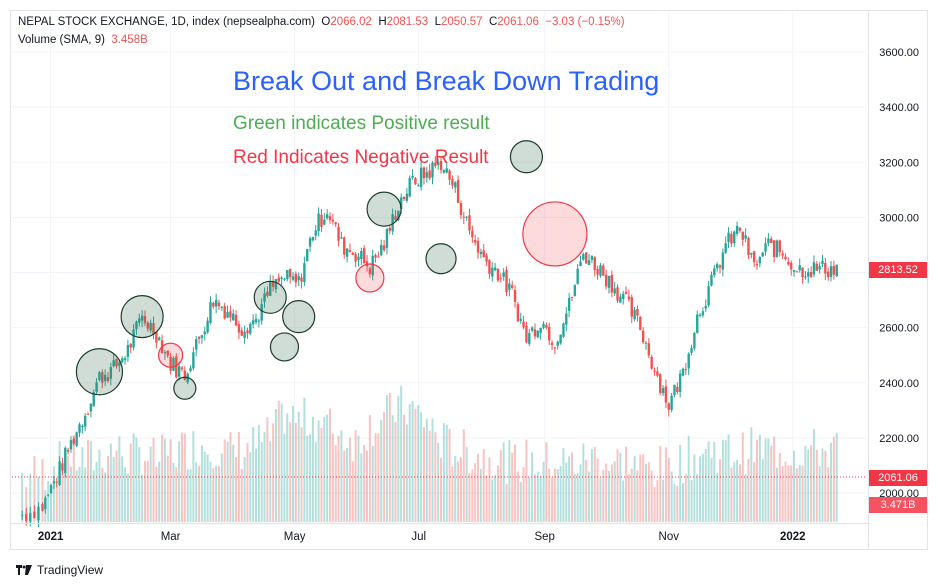  I want to click on annotation-title: Break Out and Break Down Trading, so click(446, 81).